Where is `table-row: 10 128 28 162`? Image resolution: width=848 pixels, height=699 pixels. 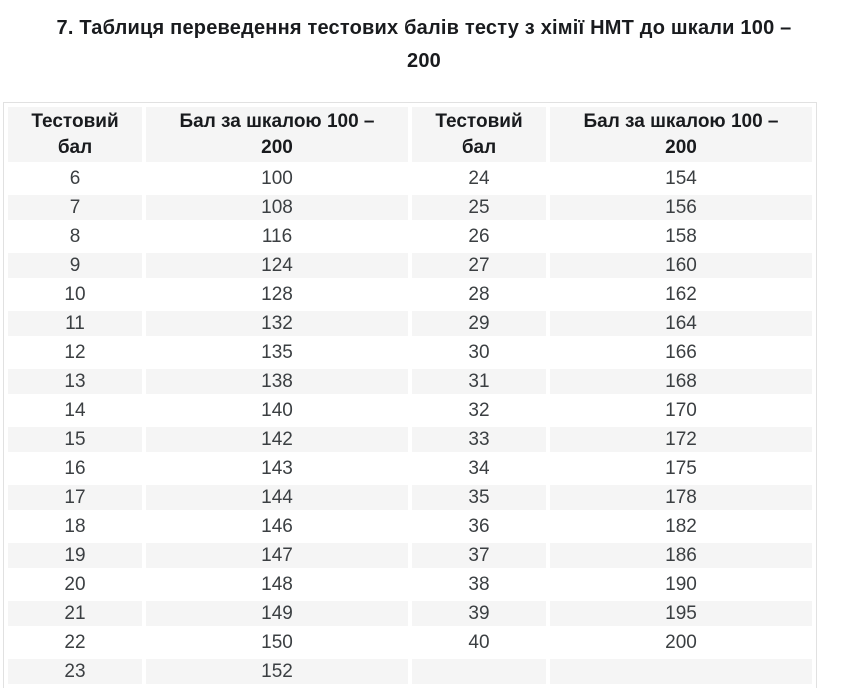 table-row: 10 128 28 162 is located at coordinates (410, 294).